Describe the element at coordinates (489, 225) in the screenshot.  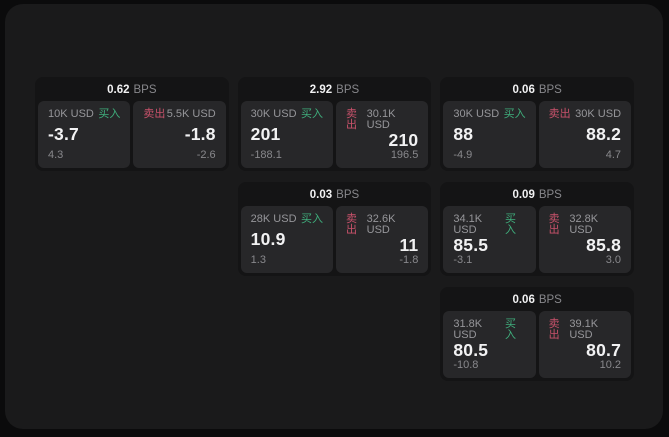
I see `buy-panel-top: 34.1K USD 买入` at that location.